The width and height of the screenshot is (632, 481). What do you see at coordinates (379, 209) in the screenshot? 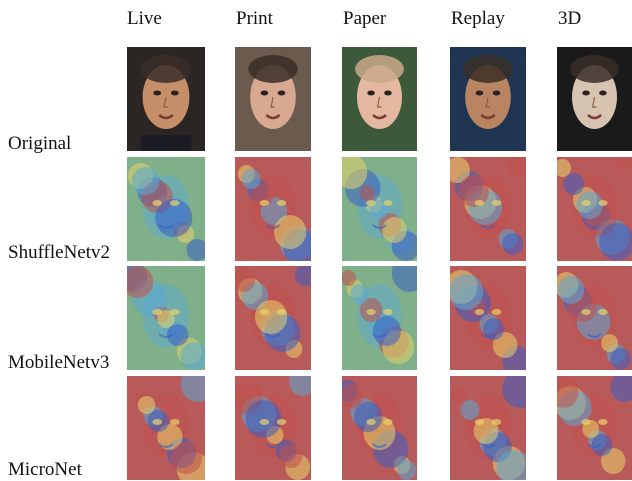
I see `heatmap-shufflenetv2-paper` at bounding box center [379, 209].